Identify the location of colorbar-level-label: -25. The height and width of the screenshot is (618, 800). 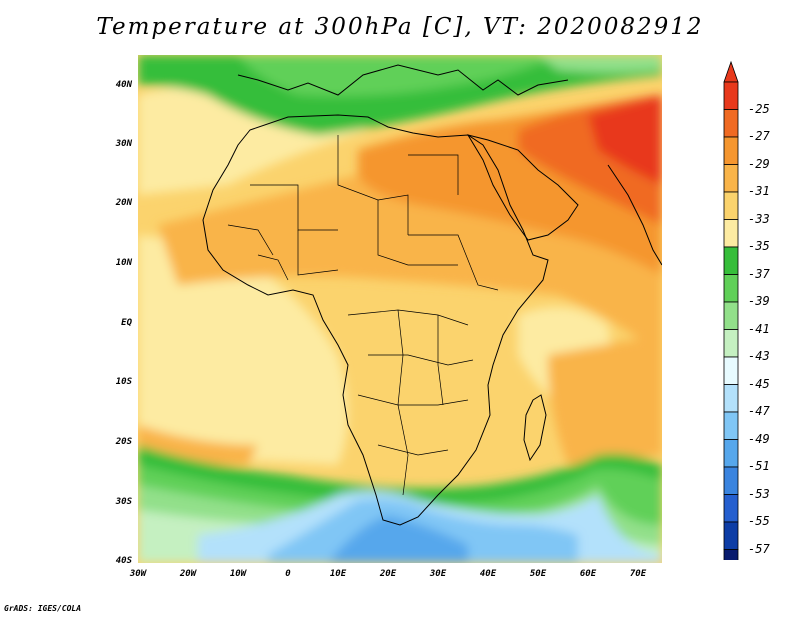
(759, 108).